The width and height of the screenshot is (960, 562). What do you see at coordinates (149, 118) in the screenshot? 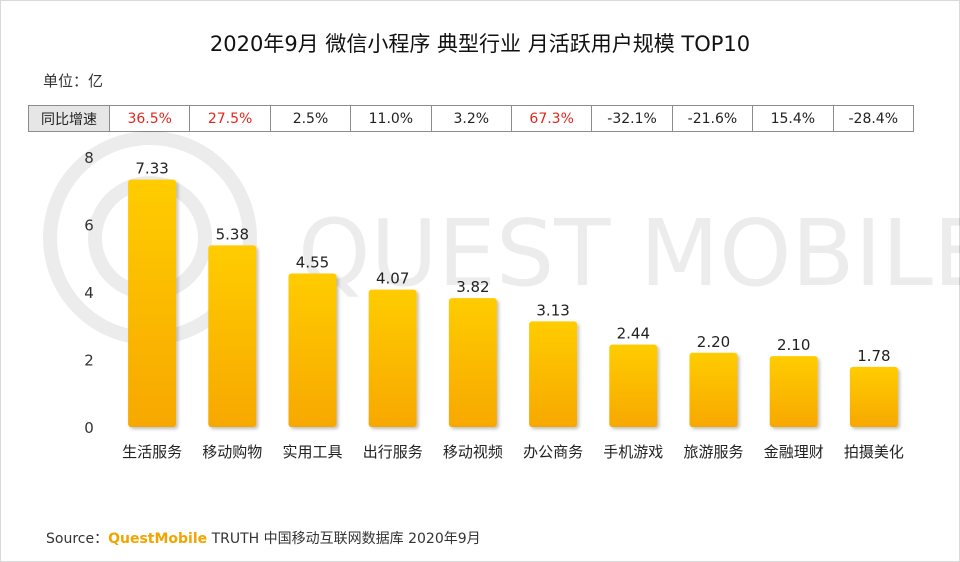
I see `yoy-cell: 36.5%` at bounding box center [149, 118].